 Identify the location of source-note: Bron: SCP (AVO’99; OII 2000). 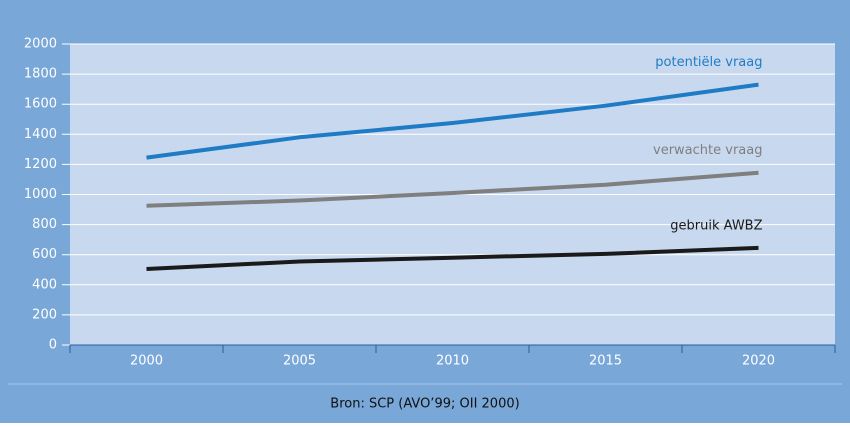
(424, 404).